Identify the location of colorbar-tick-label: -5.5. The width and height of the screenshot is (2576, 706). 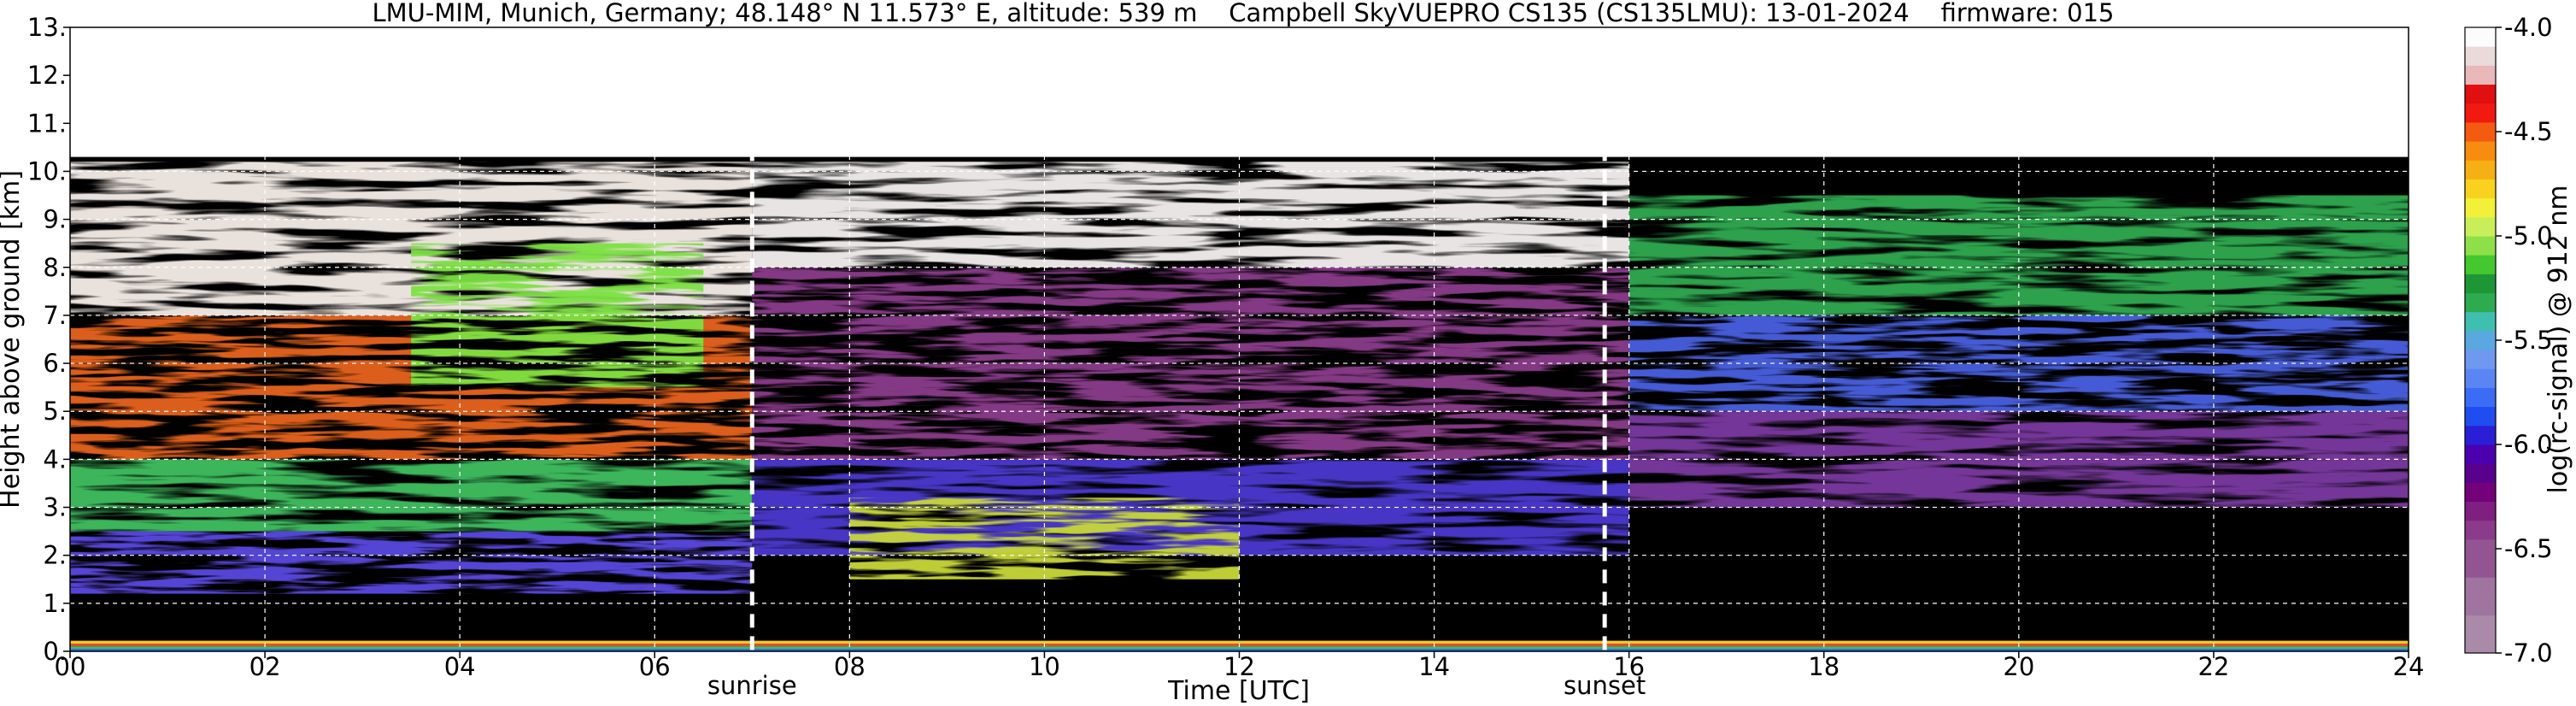
(2528, 340).